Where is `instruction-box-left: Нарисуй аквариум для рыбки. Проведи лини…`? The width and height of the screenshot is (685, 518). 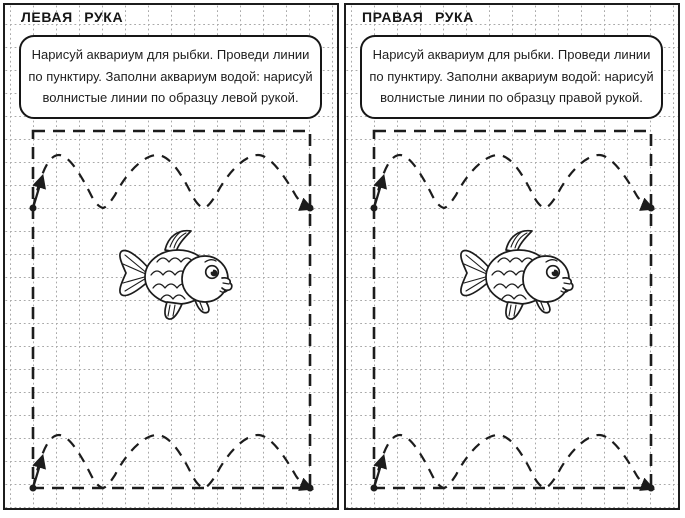 instruction-box-left: Нарисуй аквариум для рыбки. Проведи лини… is located at coordinates (170, 77).